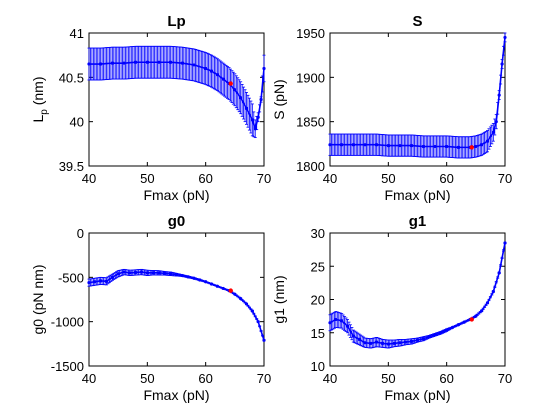  What do you see at coordinates (318, 366) in the screenshot?
I see `y-tick-label: 10` at bounding box center [318, 366].